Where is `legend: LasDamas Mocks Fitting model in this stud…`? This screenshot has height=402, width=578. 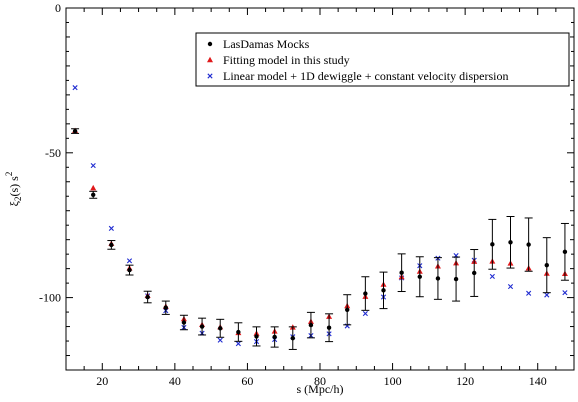
legend: LasDamas Mocks Fitting model in this stud… is located at coordinates (382, 59).